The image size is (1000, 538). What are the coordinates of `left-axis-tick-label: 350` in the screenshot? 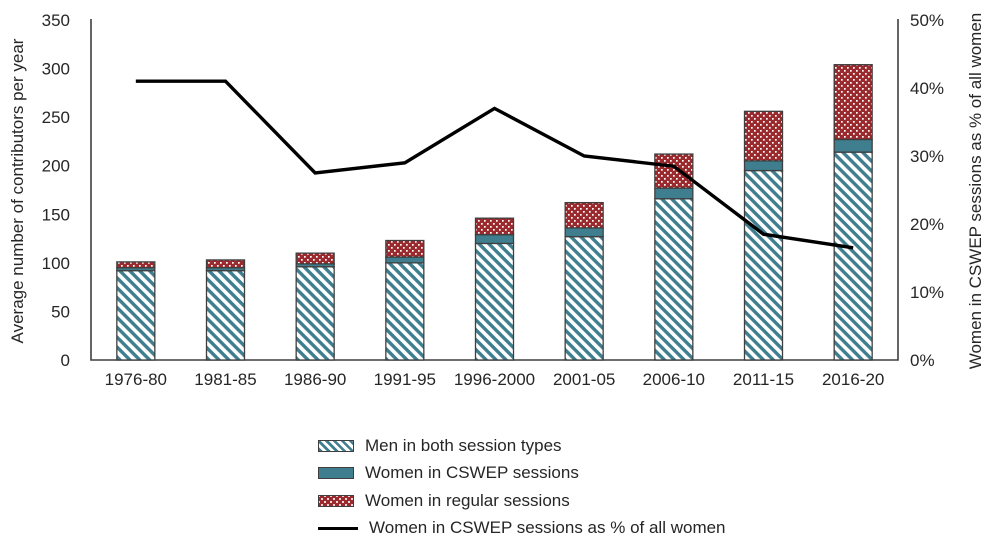 It's located at (56, 20).